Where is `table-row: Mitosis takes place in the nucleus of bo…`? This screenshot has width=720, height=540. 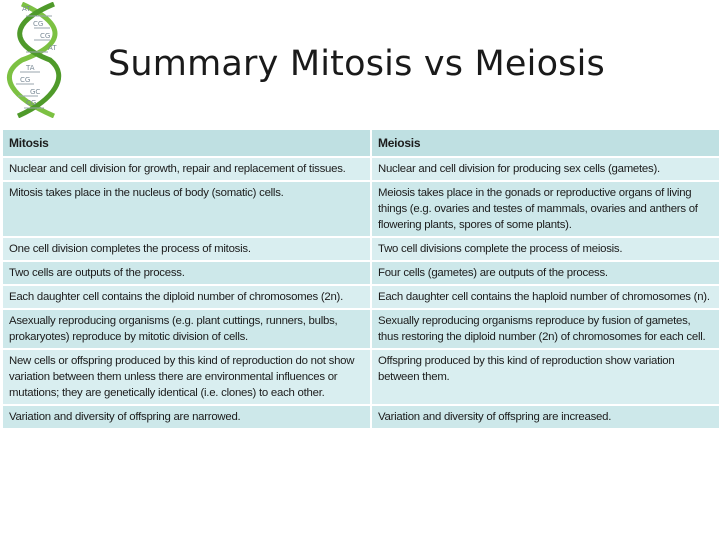 table-row: Mitosis takes place in the nucleus of bo… is located at coordinates (360, 209).